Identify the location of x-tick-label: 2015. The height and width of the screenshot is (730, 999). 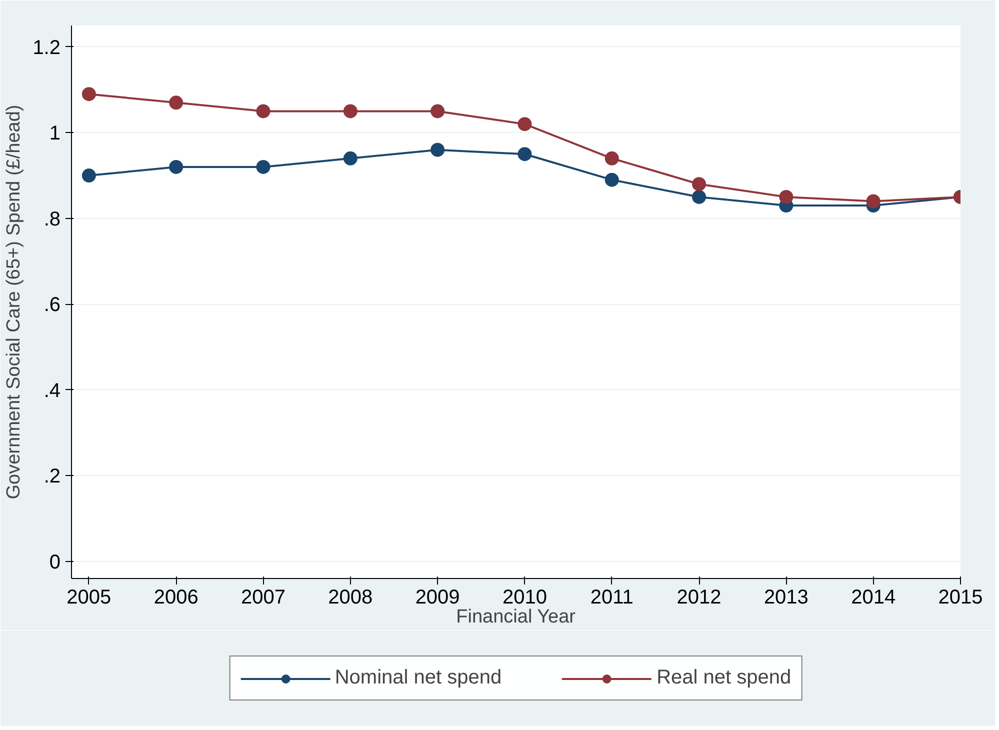
(960, 597).